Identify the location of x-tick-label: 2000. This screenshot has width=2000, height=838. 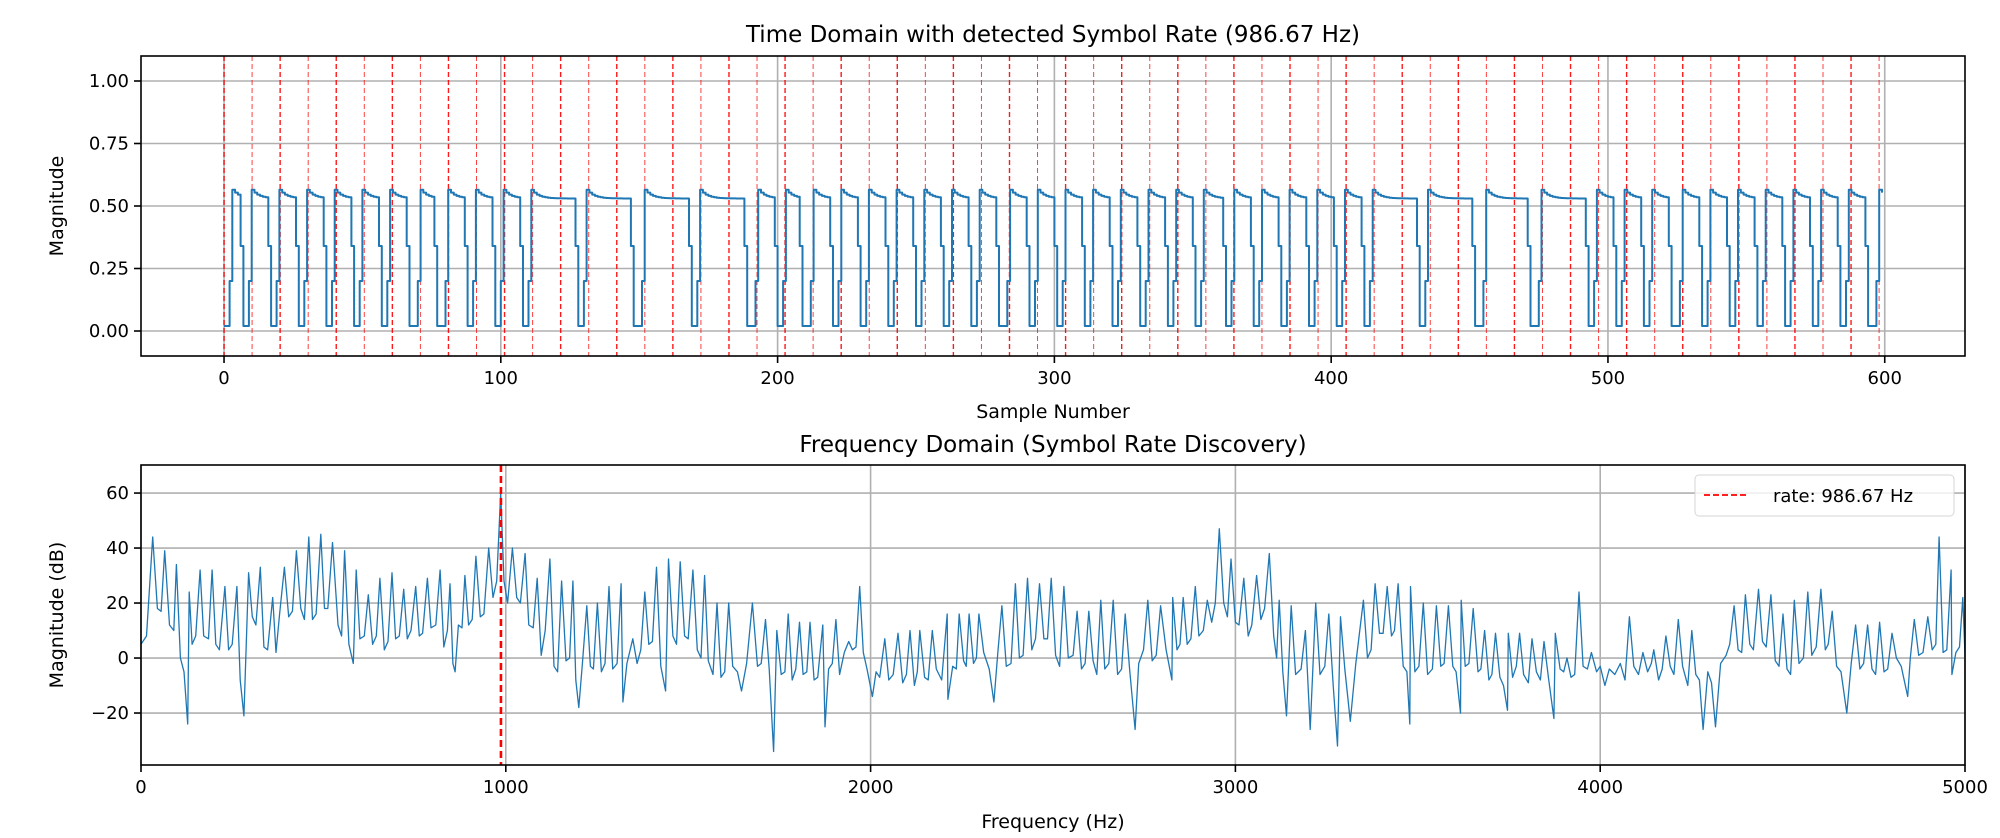
(871, 787).